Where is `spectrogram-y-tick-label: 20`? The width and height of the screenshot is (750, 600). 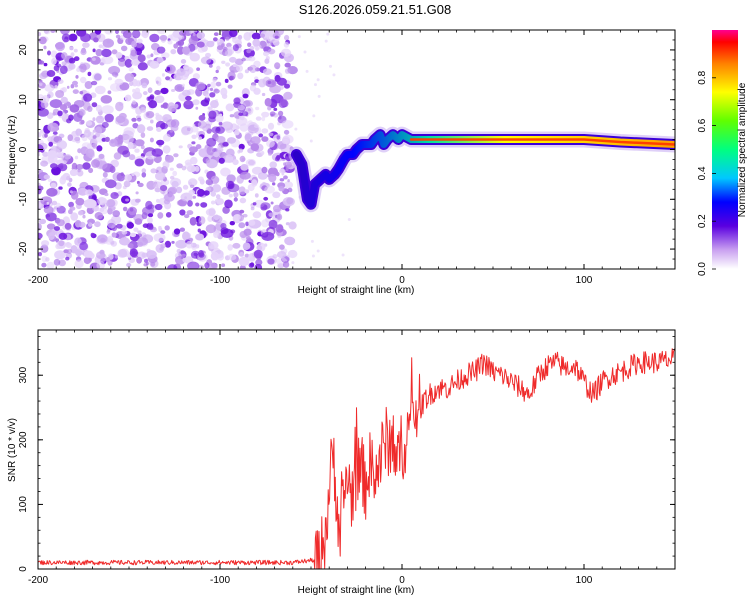 spectrogram-y-tick-label: 20 is located at coordinates (23, 50).